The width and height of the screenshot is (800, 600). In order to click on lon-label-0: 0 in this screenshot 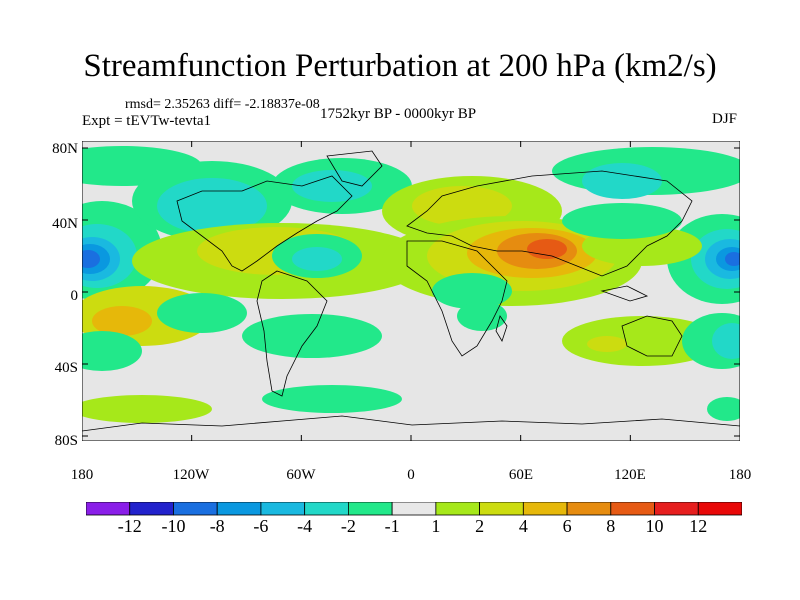, I will do `click(411, 475)`.